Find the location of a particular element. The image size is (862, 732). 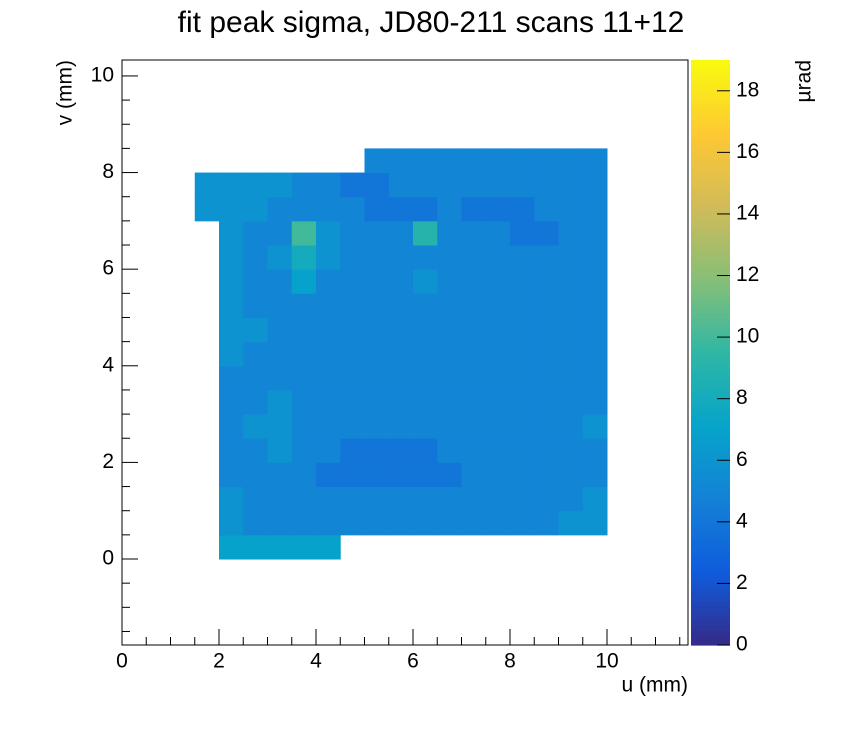

colorbar-tick-label: 14 is located at coordinates (748, 212).